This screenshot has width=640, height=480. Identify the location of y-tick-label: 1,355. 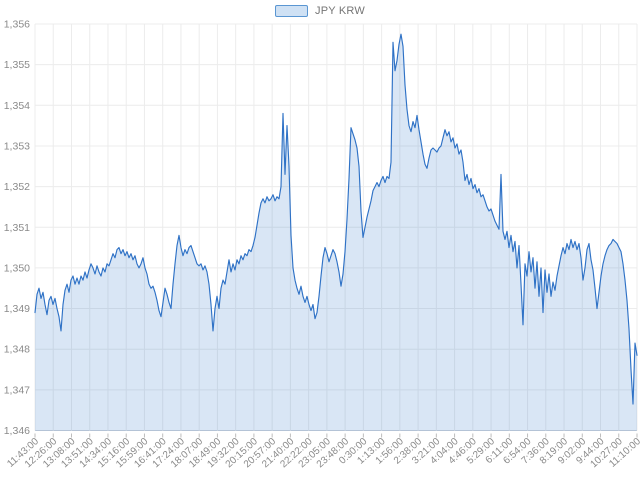
(17, 65).